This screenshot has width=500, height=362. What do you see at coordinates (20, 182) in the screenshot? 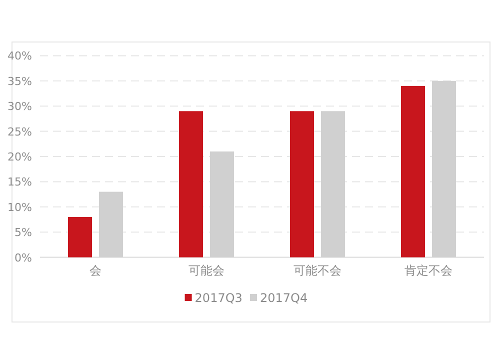
I see `y-tick-label: 15%` at bounding box center [20, 182].